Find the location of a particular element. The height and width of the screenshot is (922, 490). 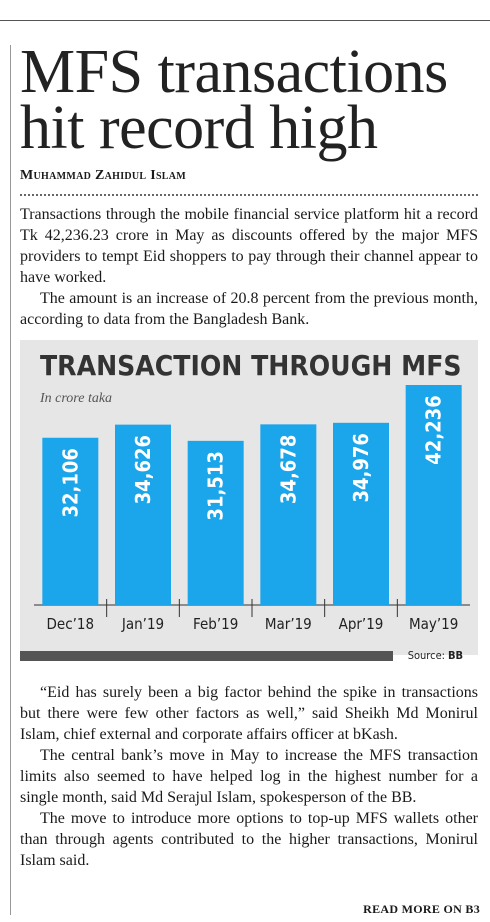

headline-line: hit record high is located at coordinates (199, 128).